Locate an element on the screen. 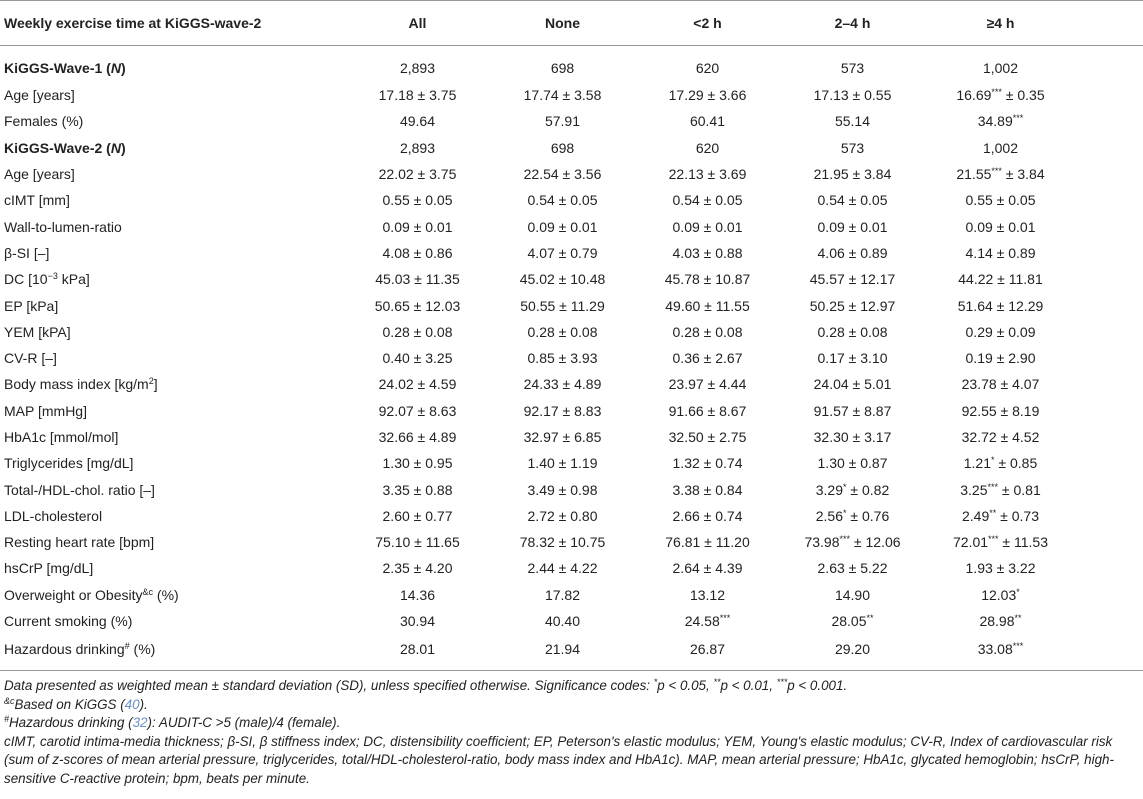 The image size is (1143, 799). table-cell: 17.74 ± 3.58 is located at coordinates (562, 95).